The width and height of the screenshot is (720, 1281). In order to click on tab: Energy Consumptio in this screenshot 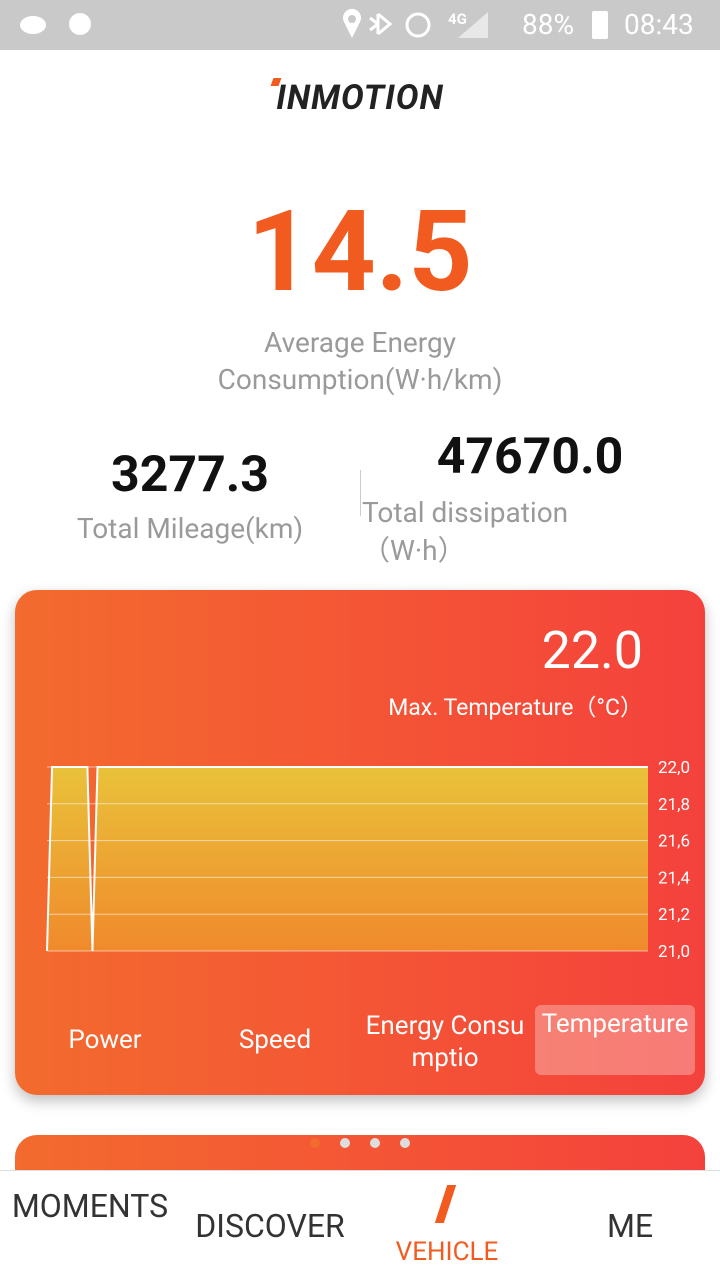, I will do `click(445, 1042)`.